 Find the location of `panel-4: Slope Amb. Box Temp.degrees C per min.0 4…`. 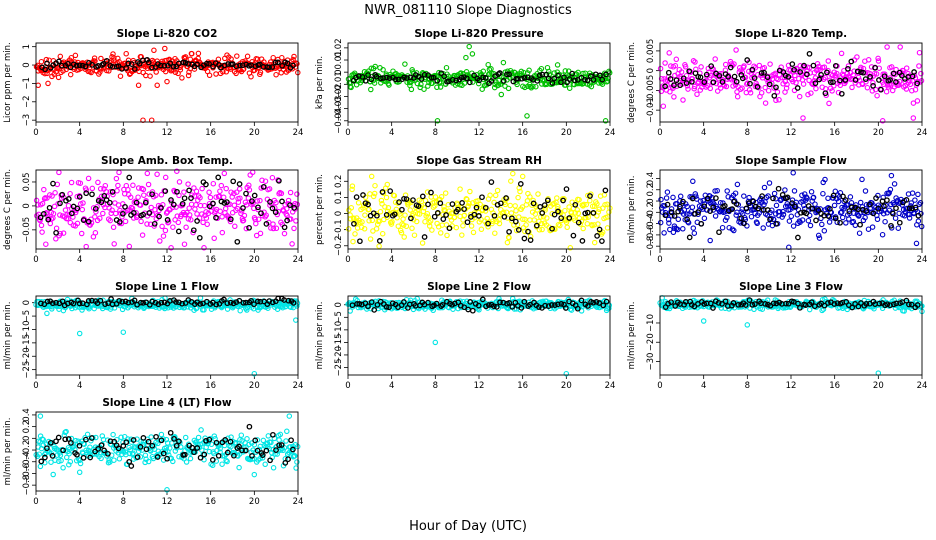

panel-4: Slope Amb. Box Temp.degrees C per min.0 4… is located at coordinates (153, 210).